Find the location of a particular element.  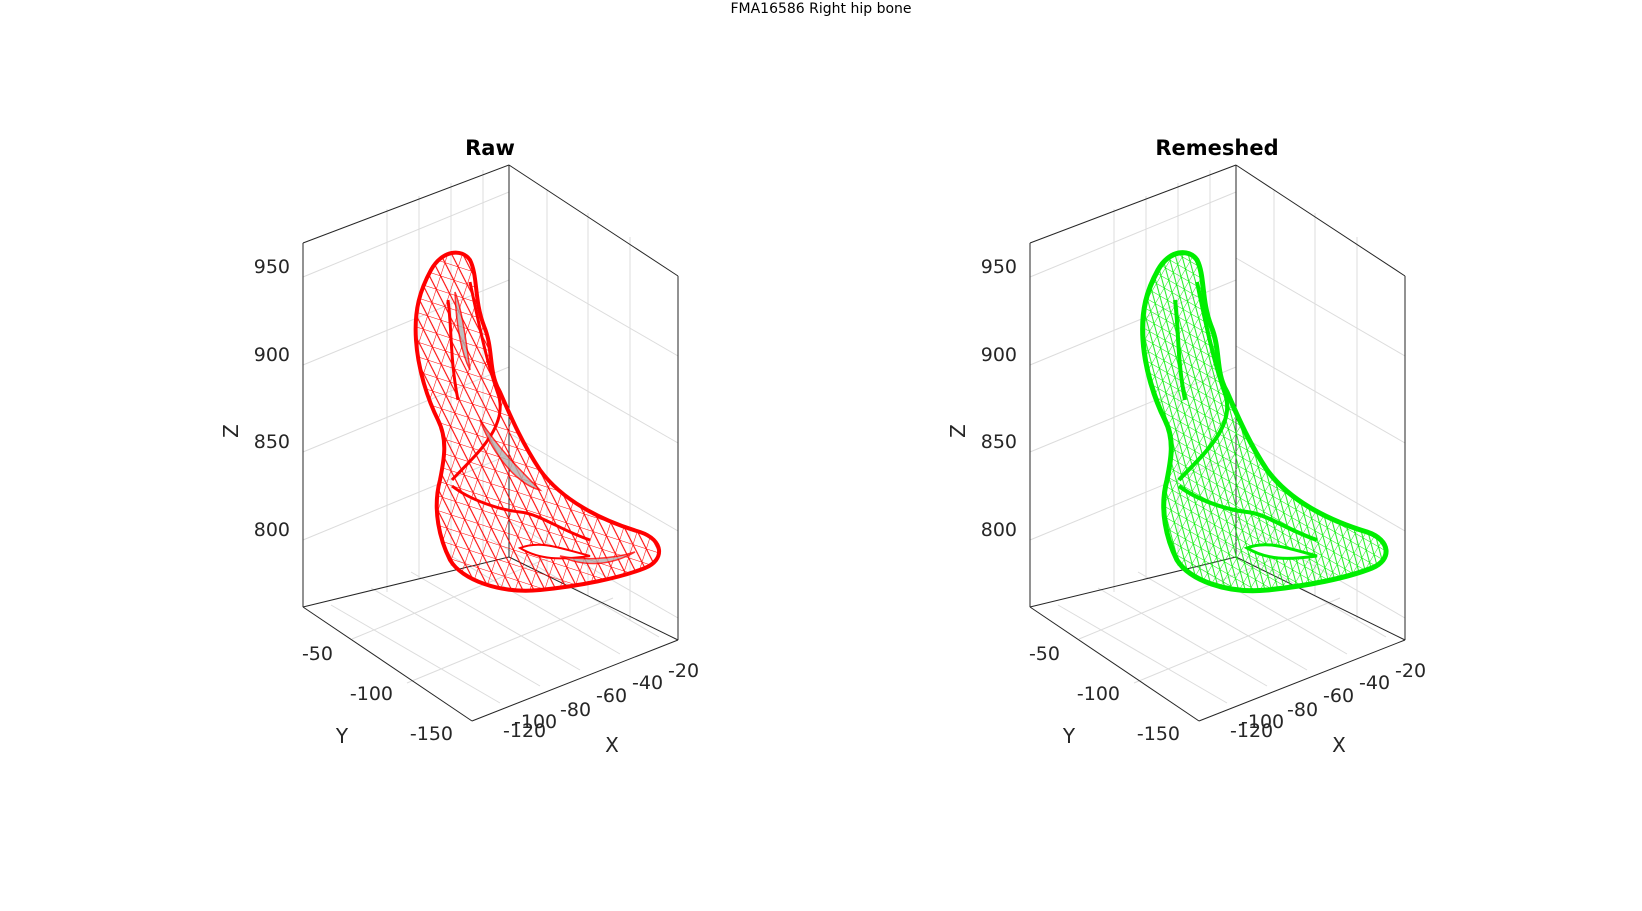

z-tick-labels-raw: 950 900 850 800 is located at coordinates (272, 398).